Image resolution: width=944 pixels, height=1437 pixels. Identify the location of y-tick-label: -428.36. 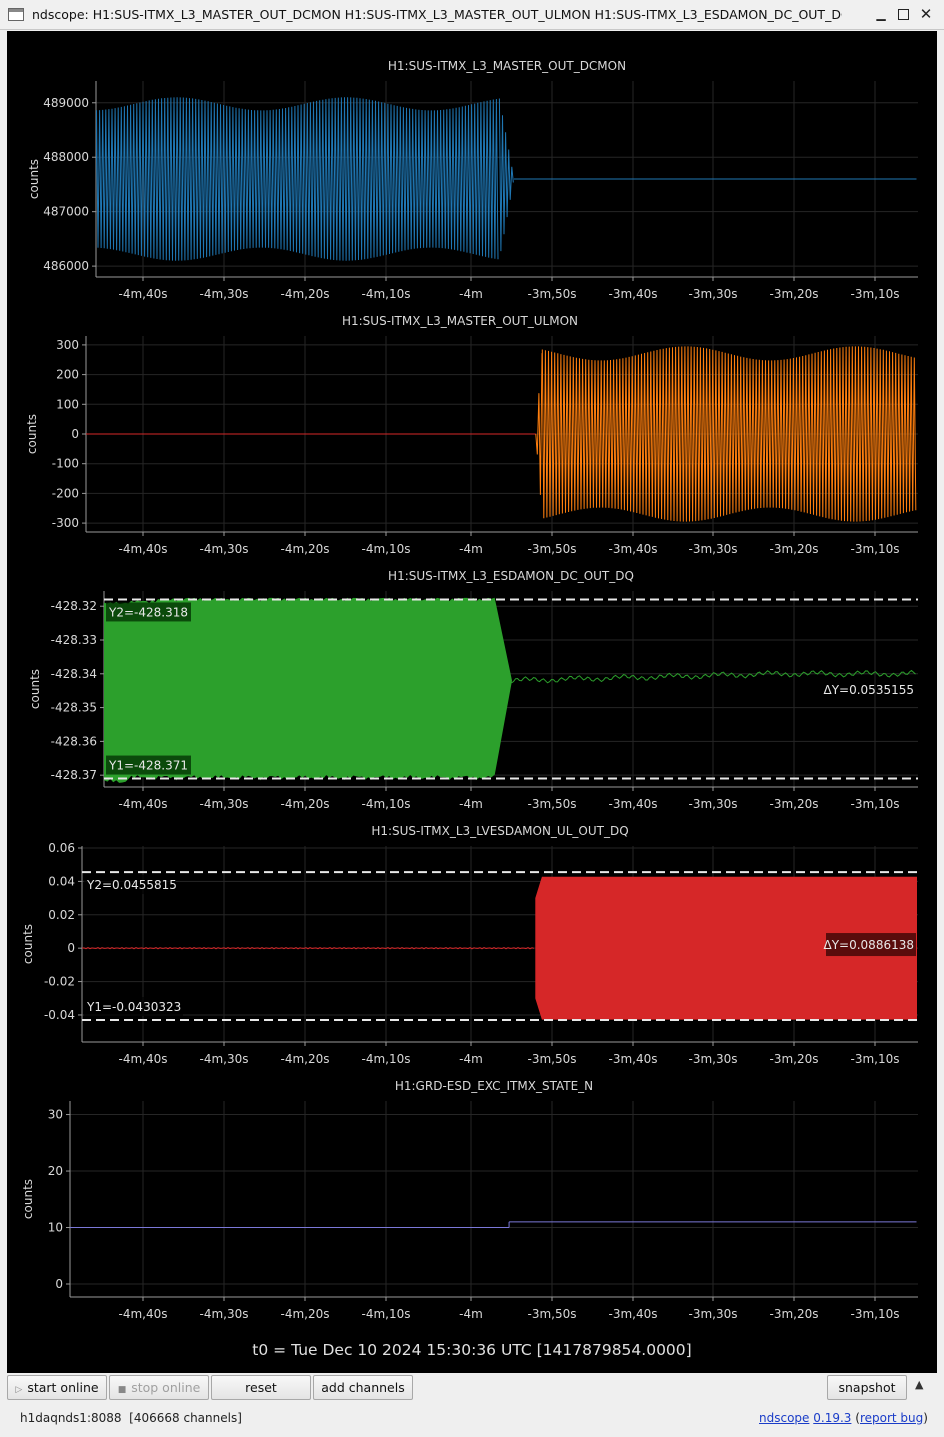
(74, 741).